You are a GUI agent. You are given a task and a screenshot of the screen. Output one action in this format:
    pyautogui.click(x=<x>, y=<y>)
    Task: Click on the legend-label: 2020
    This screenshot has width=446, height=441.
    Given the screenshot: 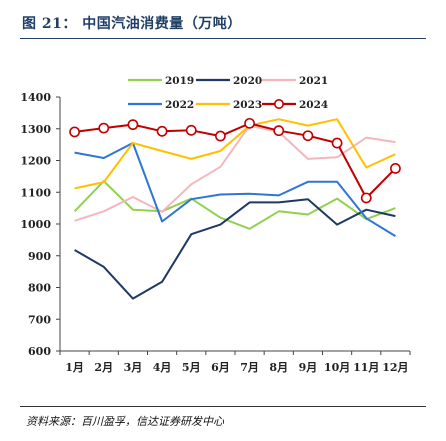 What is the action you would take?
    pyautogui.click(x=247, y=81)
    